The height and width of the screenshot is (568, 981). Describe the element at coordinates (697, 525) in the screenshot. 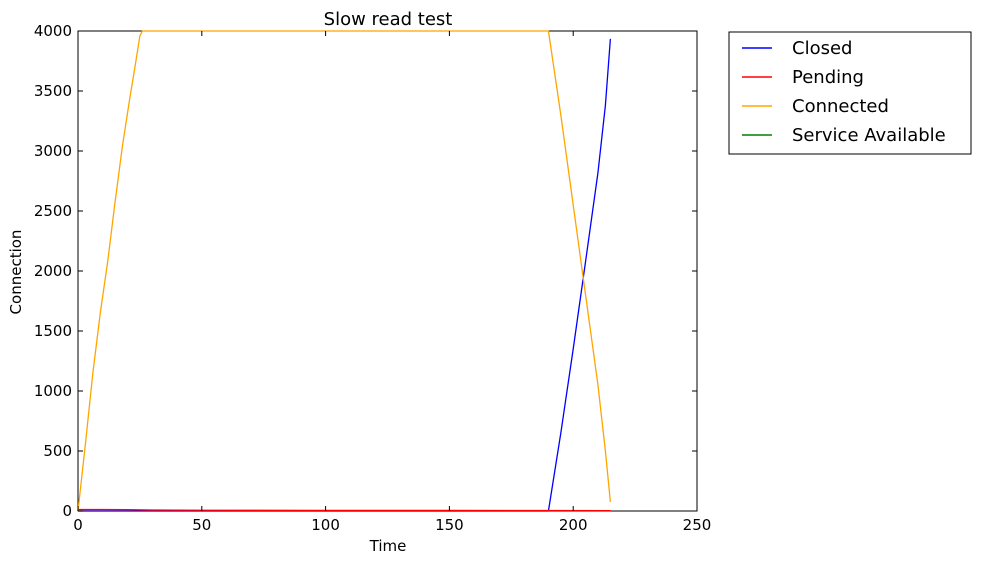

I see `x-tick-label: 250` at that location.